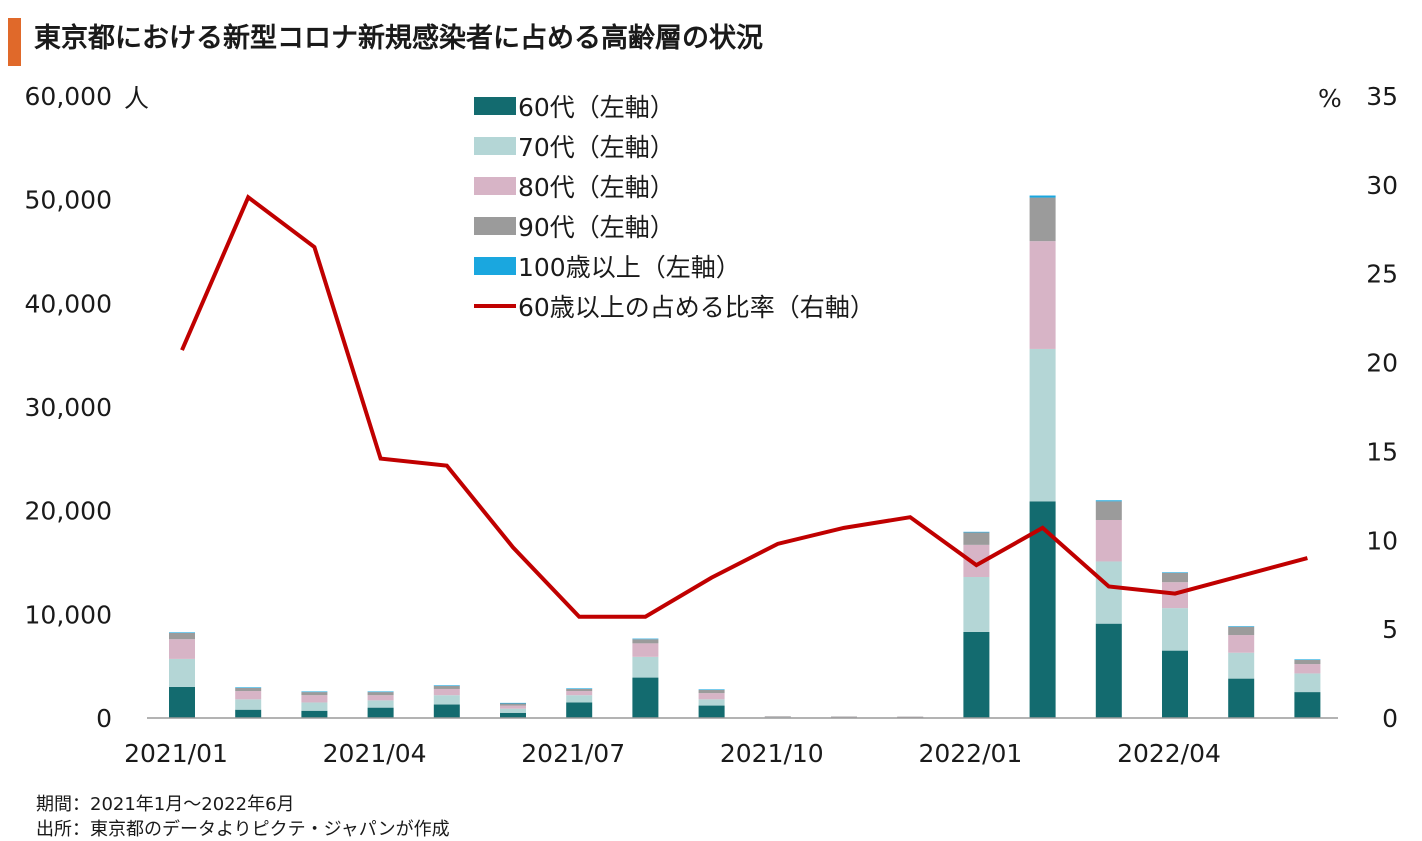 The height and width of the screenshot is (841, 1422). I want to click on legend-swatch-70s, so click(495, 146).